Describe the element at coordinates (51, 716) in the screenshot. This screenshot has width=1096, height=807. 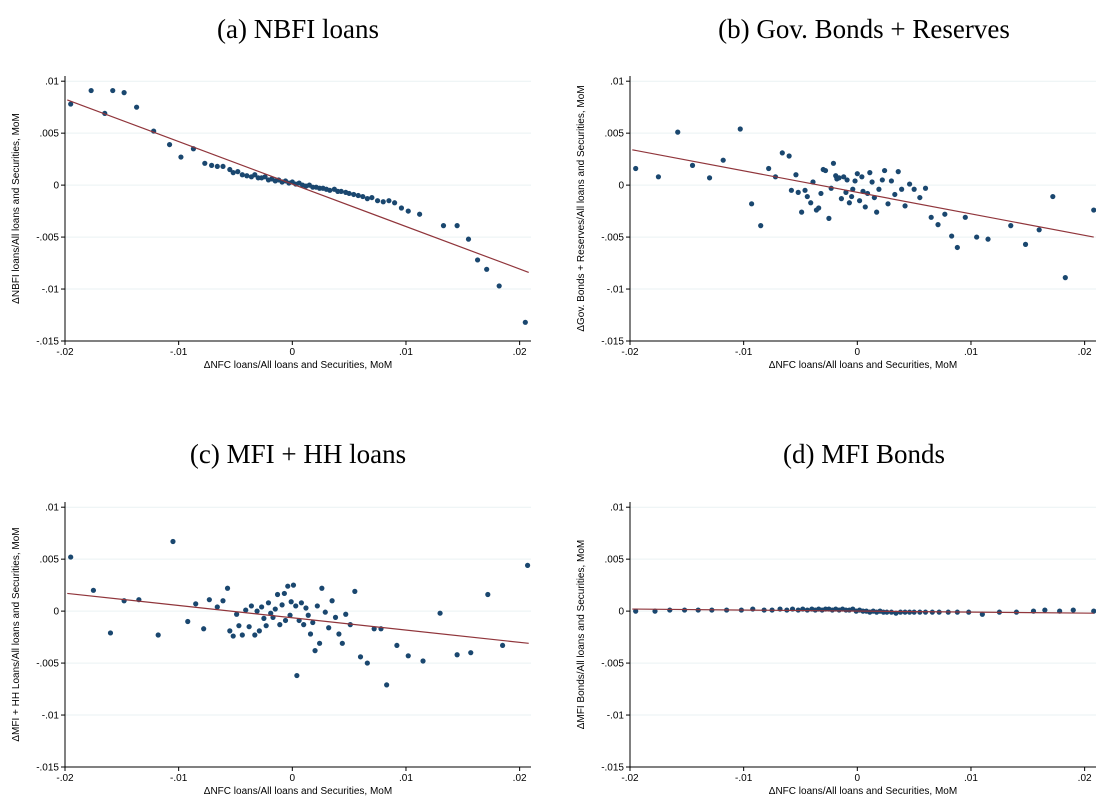
I see `y-tick-label: -.01` at that location.